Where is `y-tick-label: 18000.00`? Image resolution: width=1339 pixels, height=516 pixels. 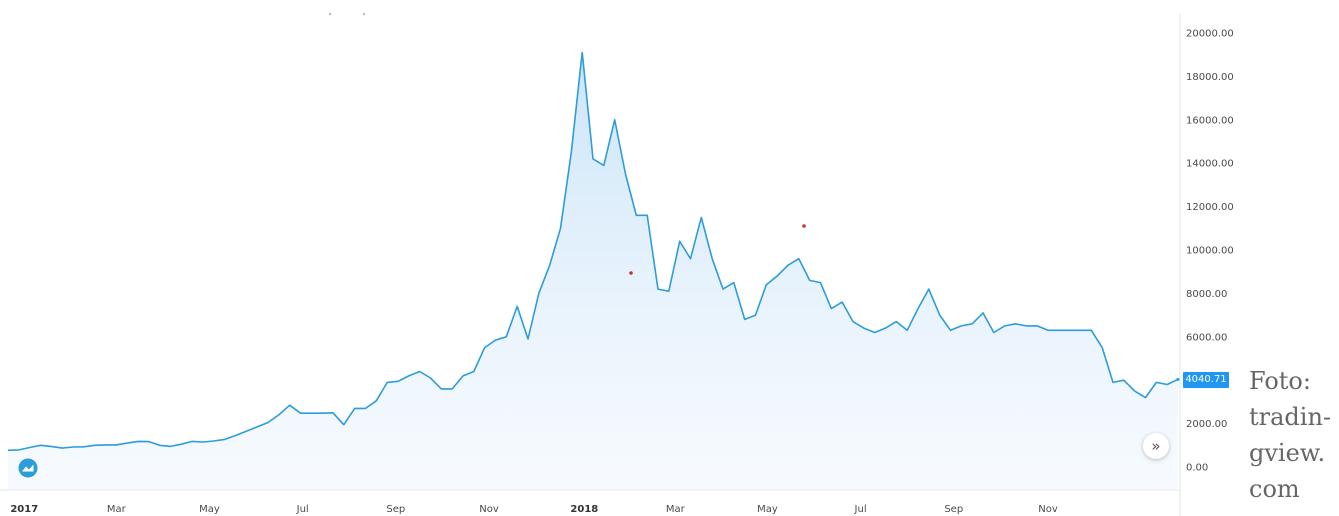 y-tick-label: 18000.00 is located at coordinates (1210, 77).